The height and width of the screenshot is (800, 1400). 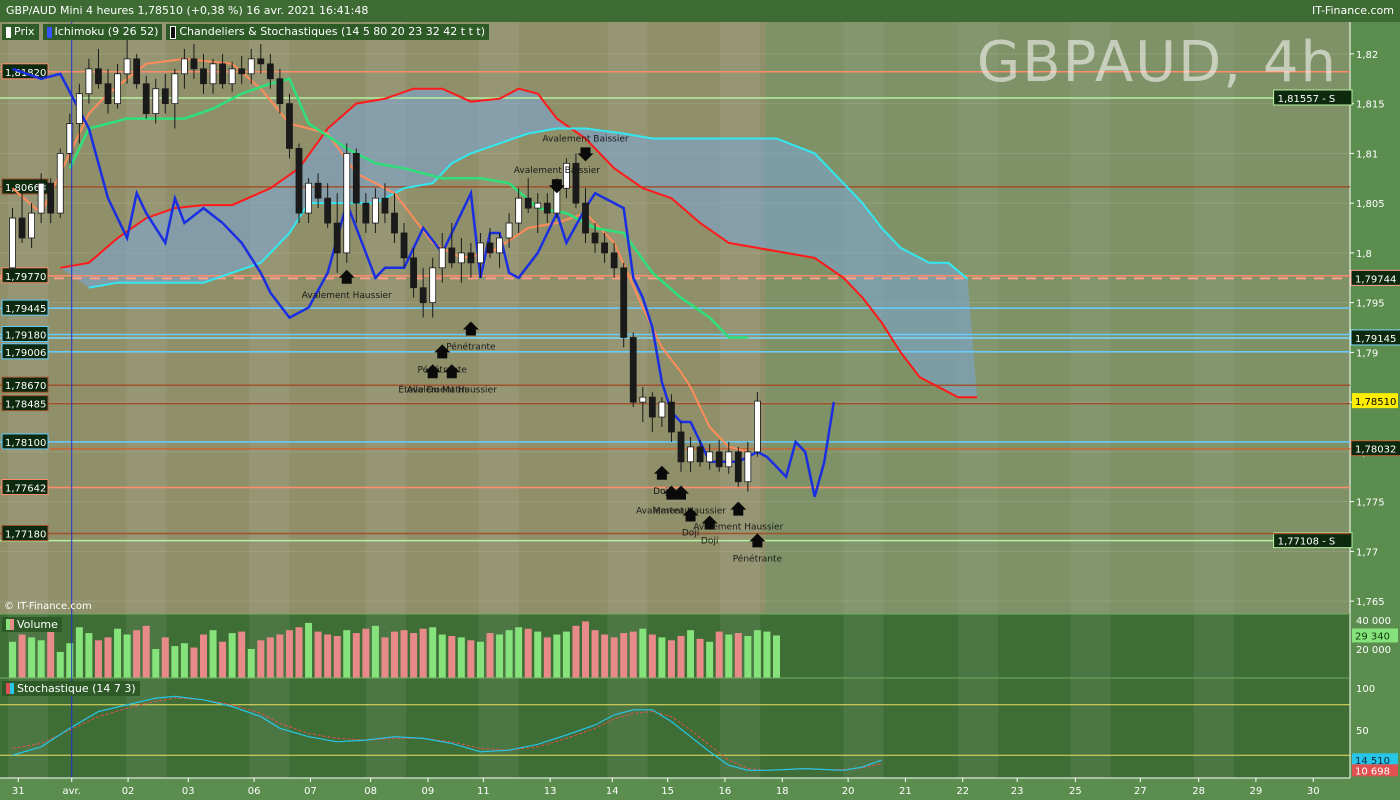 I want to click on x-tick-label: 07, so click(x=310, y=791).